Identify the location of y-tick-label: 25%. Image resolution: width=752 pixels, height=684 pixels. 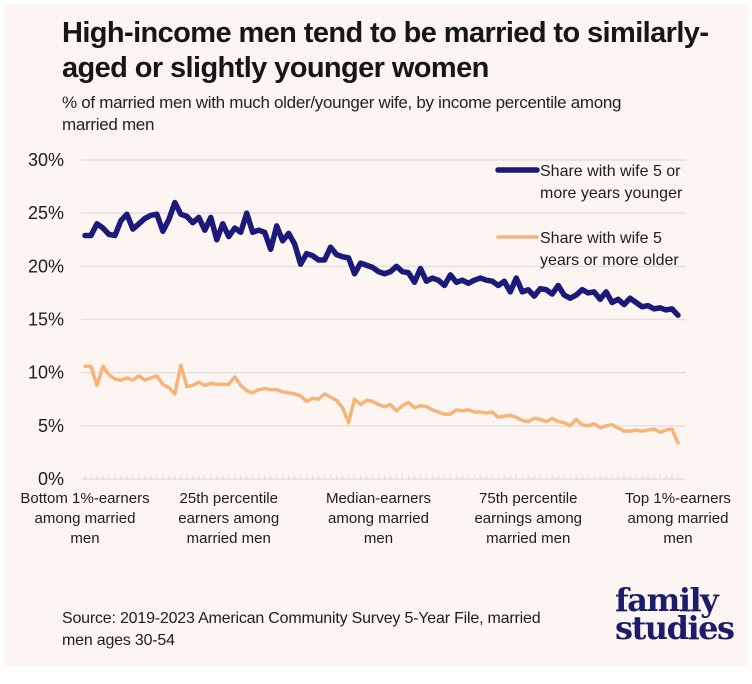
(46, 213).